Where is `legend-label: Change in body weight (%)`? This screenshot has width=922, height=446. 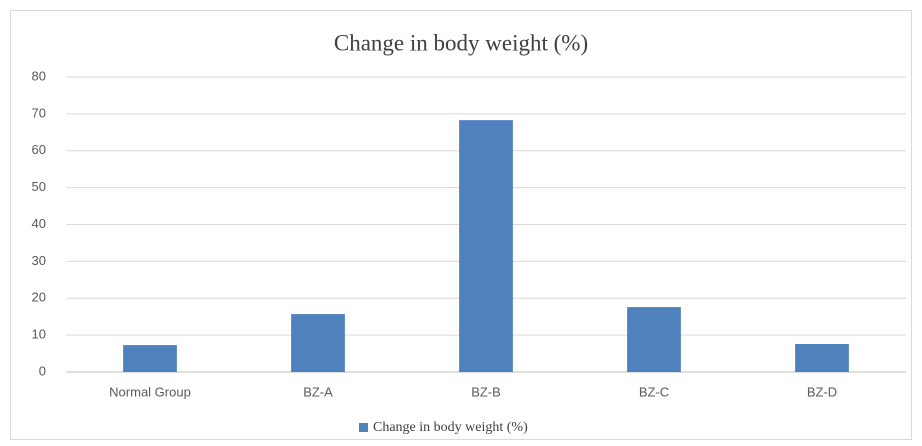
legend-label: Change in body weight (%) is located at coordinates (450, 427).